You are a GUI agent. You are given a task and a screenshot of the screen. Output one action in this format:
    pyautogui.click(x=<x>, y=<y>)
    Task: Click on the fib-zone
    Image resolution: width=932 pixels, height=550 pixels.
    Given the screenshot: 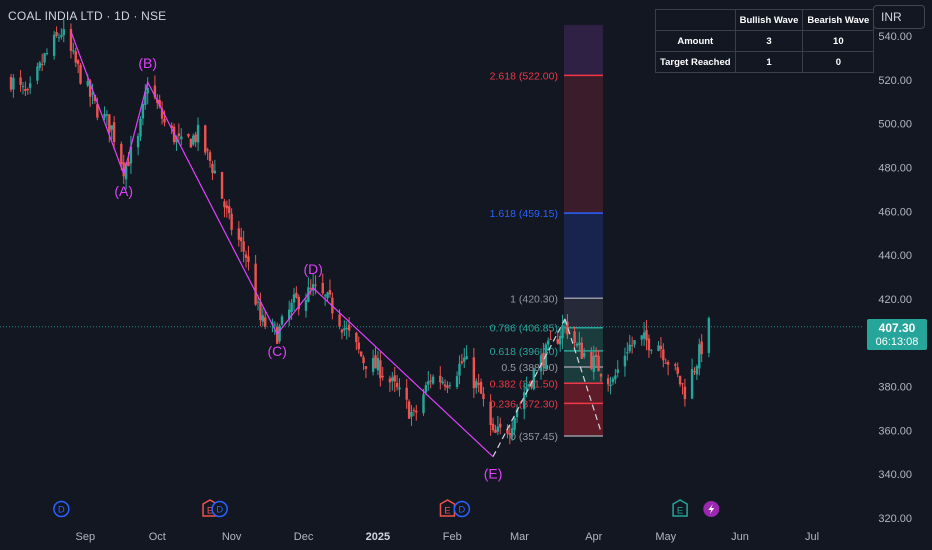 What is the action you would take?
    pyautogui.click(x=583, y=313)
    